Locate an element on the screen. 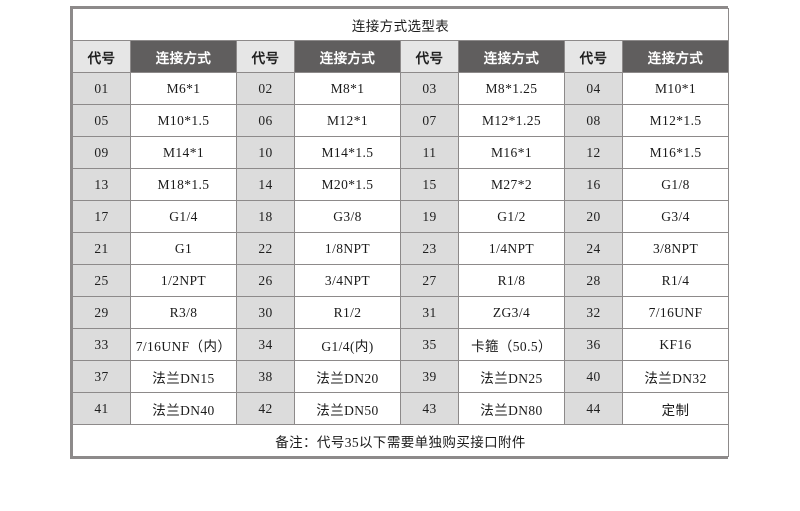 The width and height of the screenshot is (800, 511). title-row: 连接方式选型表 is located at coordinates (400, 24).